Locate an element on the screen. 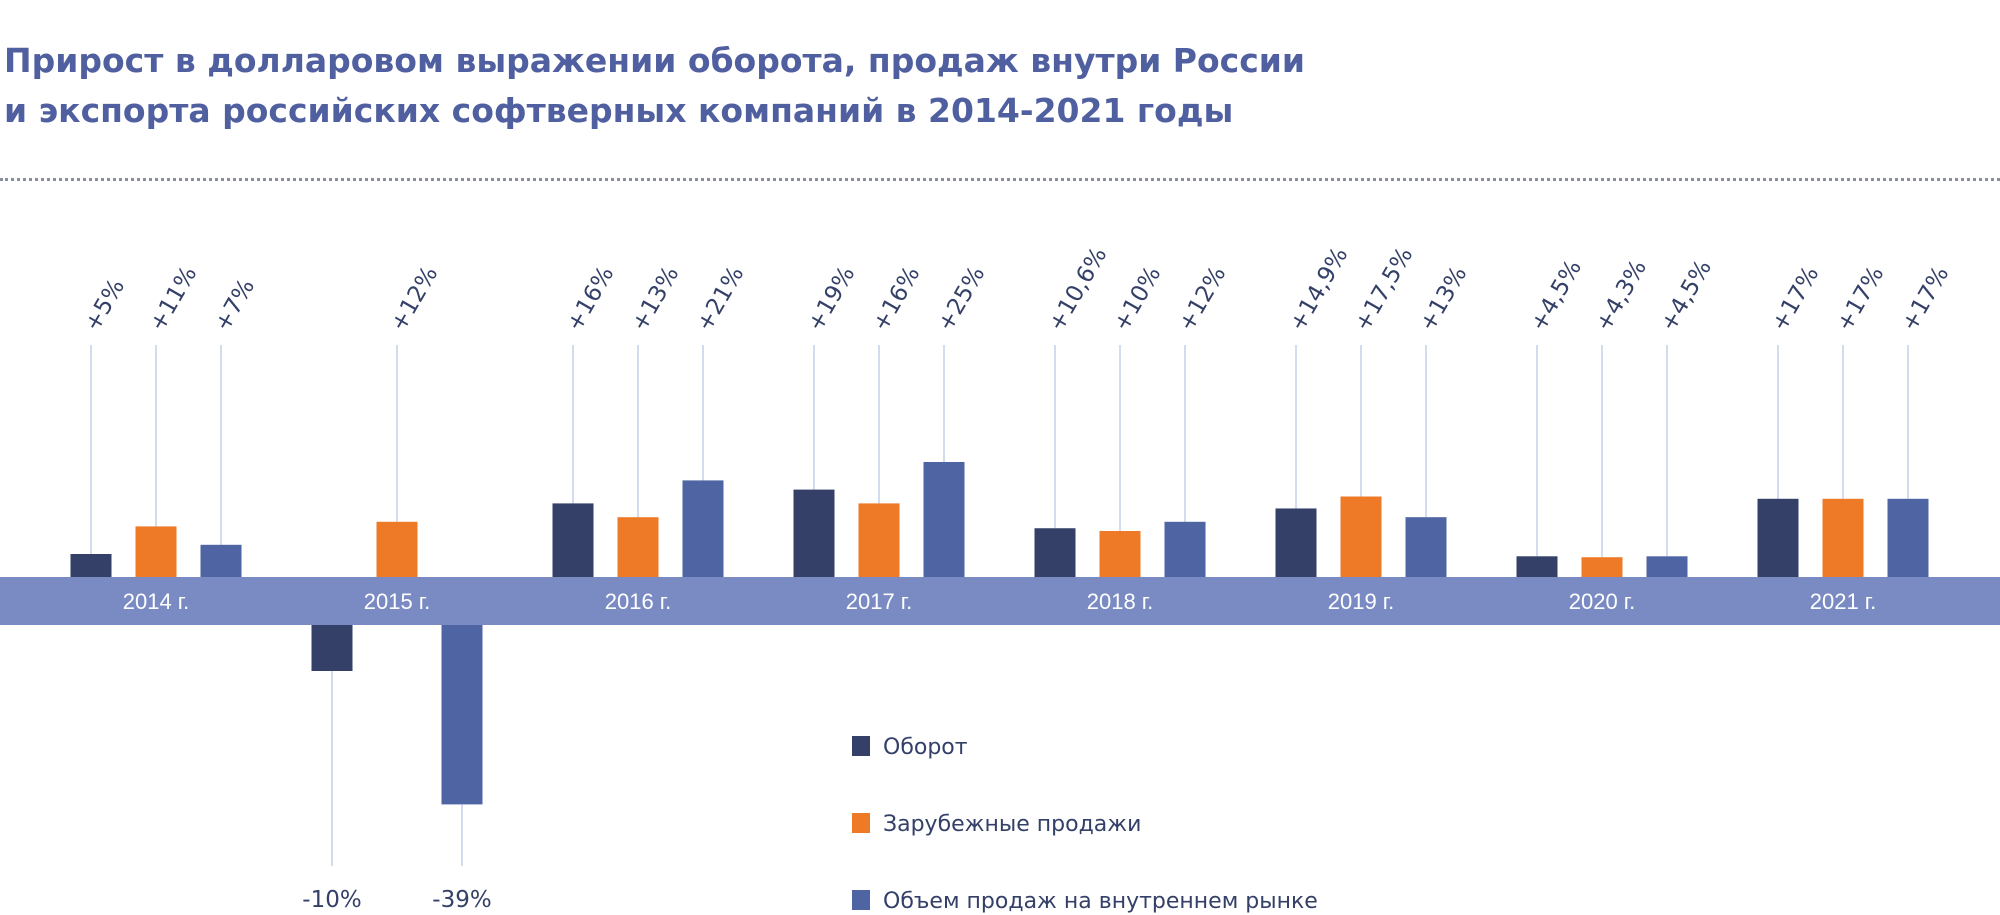 Image resolution: width=2000 pixels, height=915 pixels. data-label: +19% is located at coordinates (832, 299).